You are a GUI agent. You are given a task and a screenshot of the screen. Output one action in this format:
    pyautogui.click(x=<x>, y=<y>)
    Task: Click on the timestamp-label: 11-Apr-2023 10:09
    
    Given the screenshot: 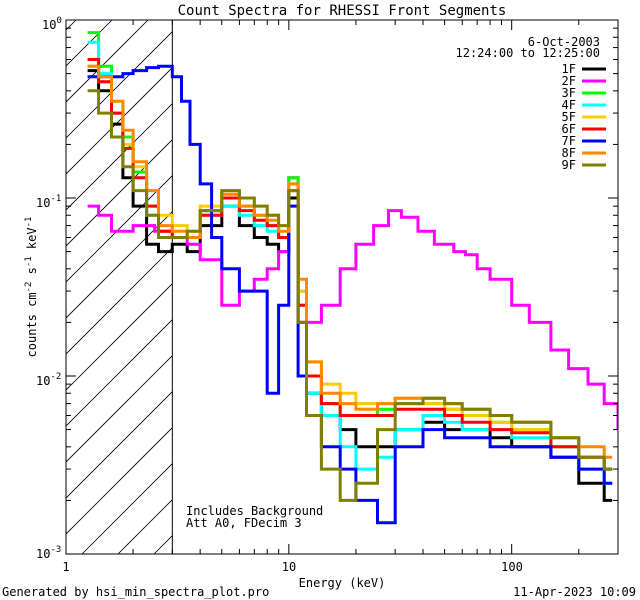 What is the action you would take?
    pyautogui.click(x=574, y=592)
    